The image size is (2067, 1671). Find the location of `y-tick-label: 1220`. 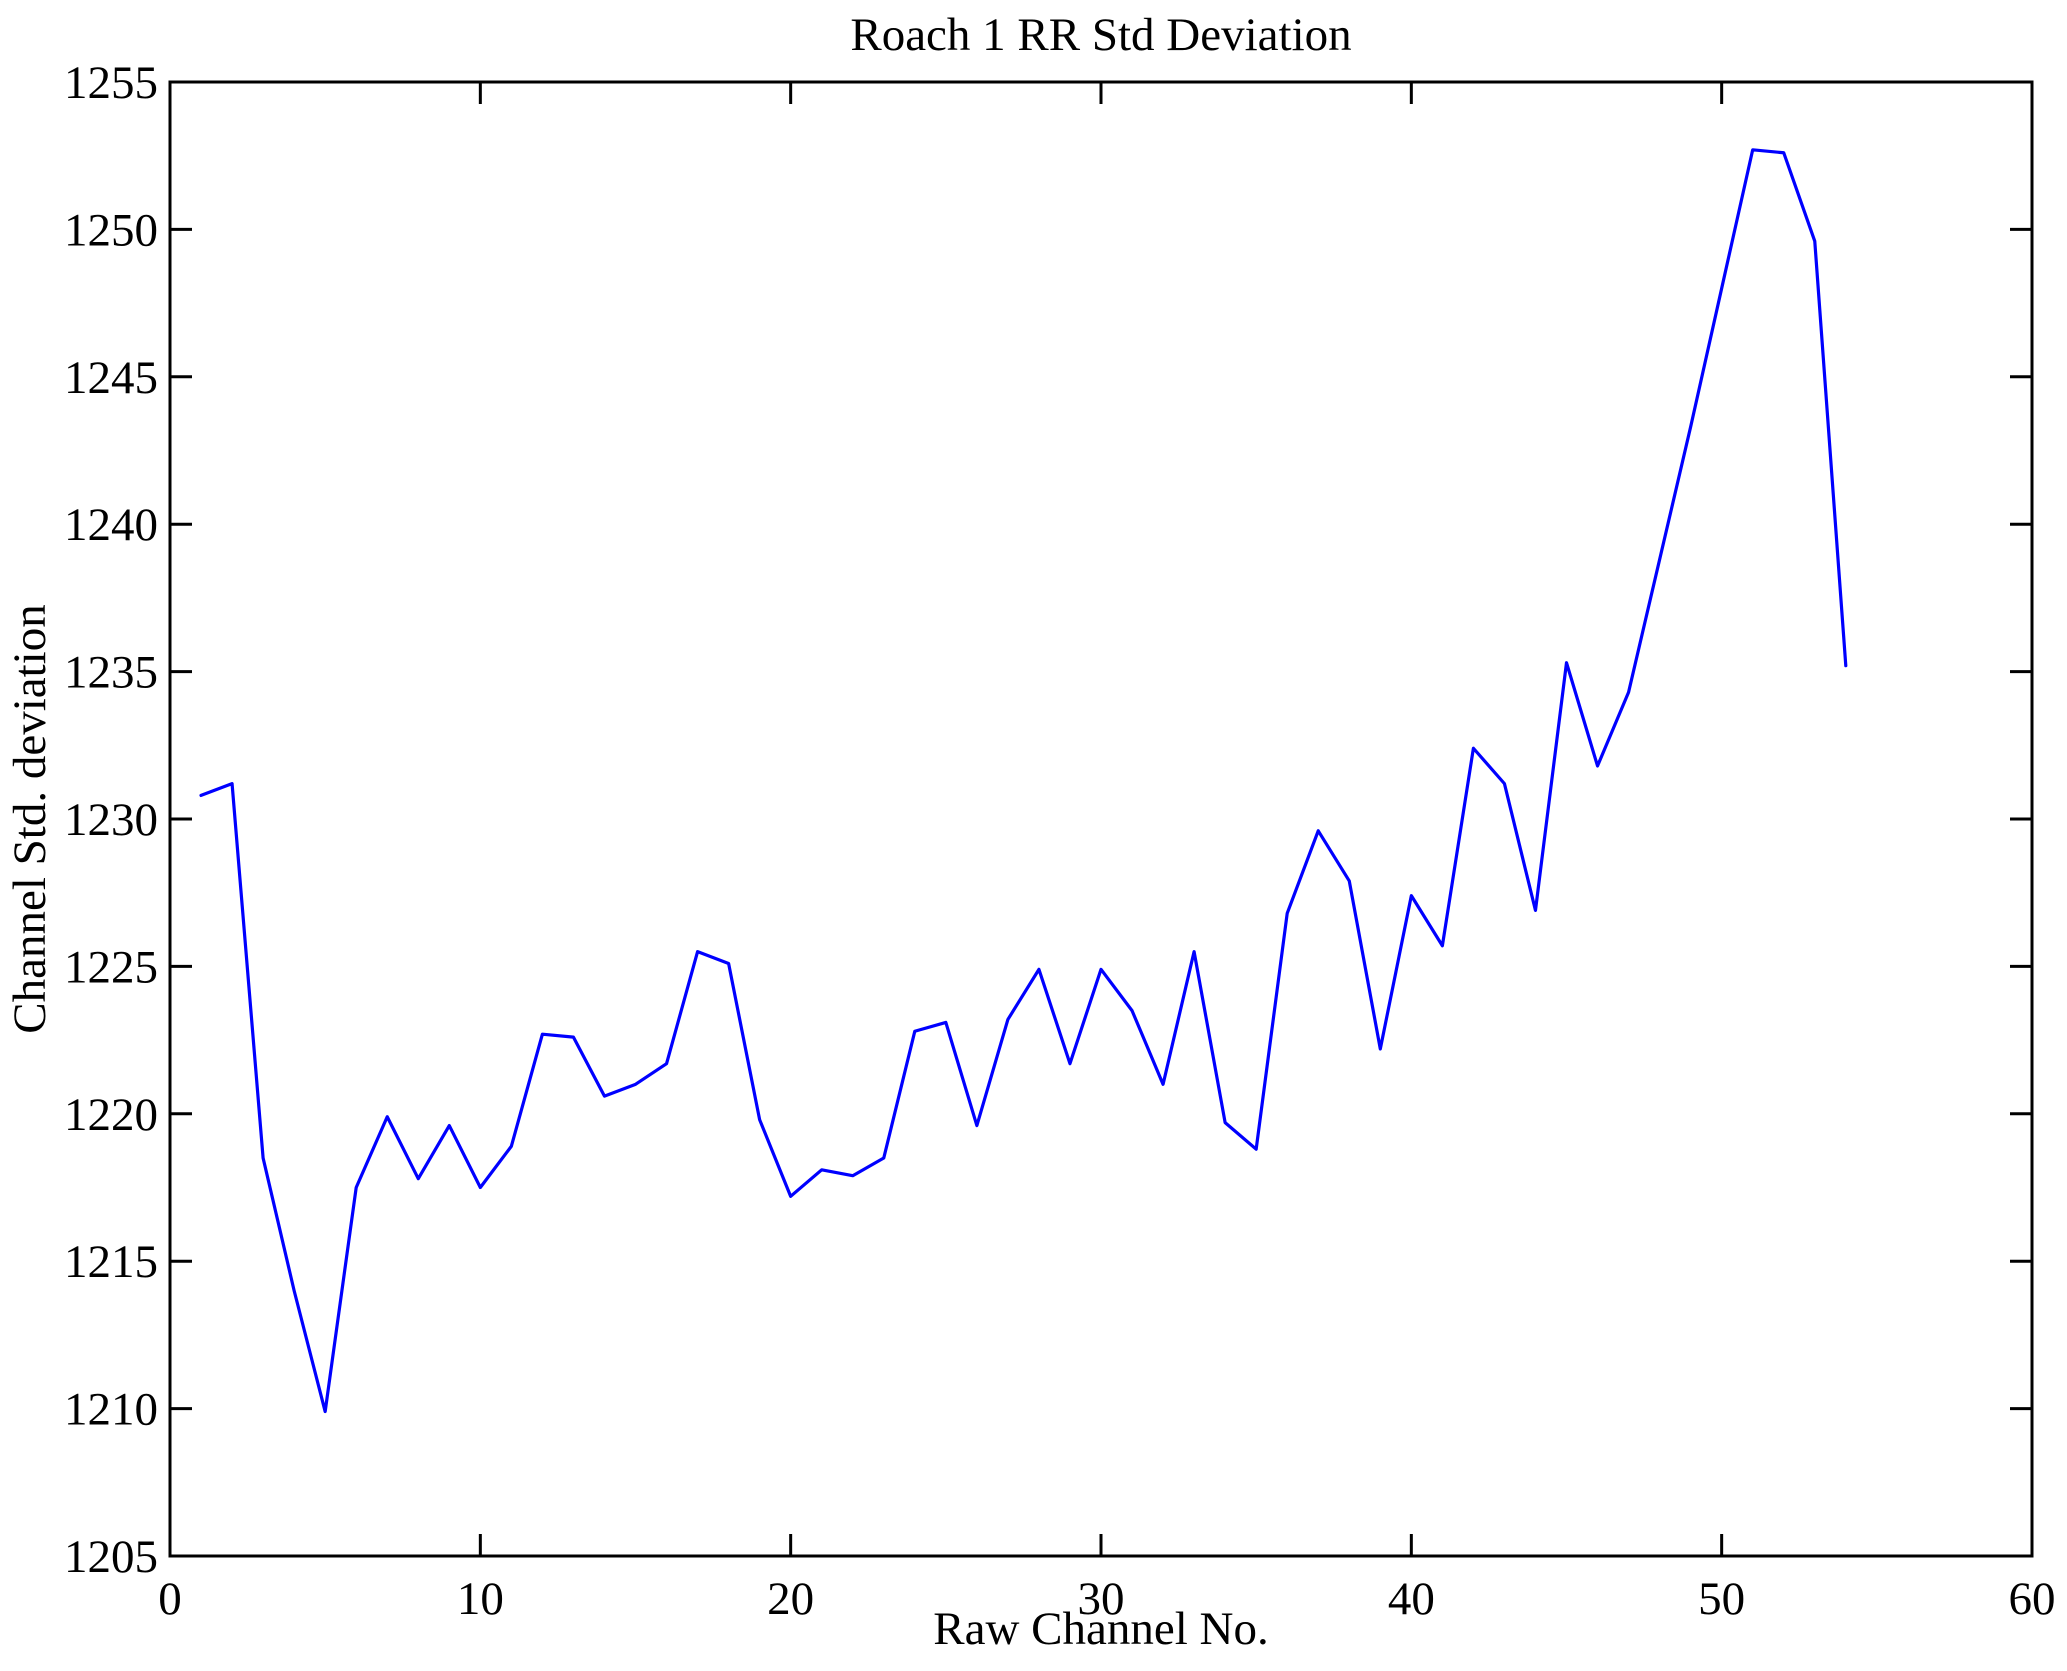

y-tick-label: 1220 is located at coordinates (111, 1115).